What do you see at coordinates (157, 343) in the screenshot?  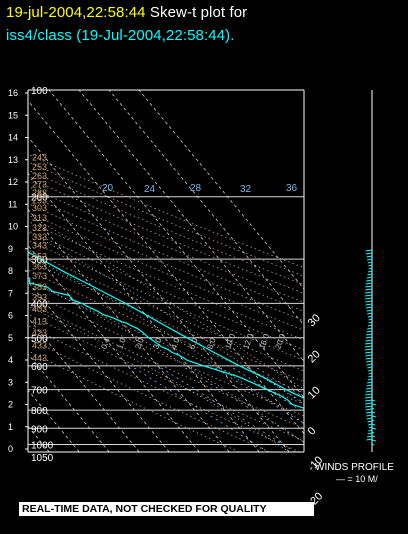 I see `moist-adiabat-label: 3.0` at bounding box center [157, 343].